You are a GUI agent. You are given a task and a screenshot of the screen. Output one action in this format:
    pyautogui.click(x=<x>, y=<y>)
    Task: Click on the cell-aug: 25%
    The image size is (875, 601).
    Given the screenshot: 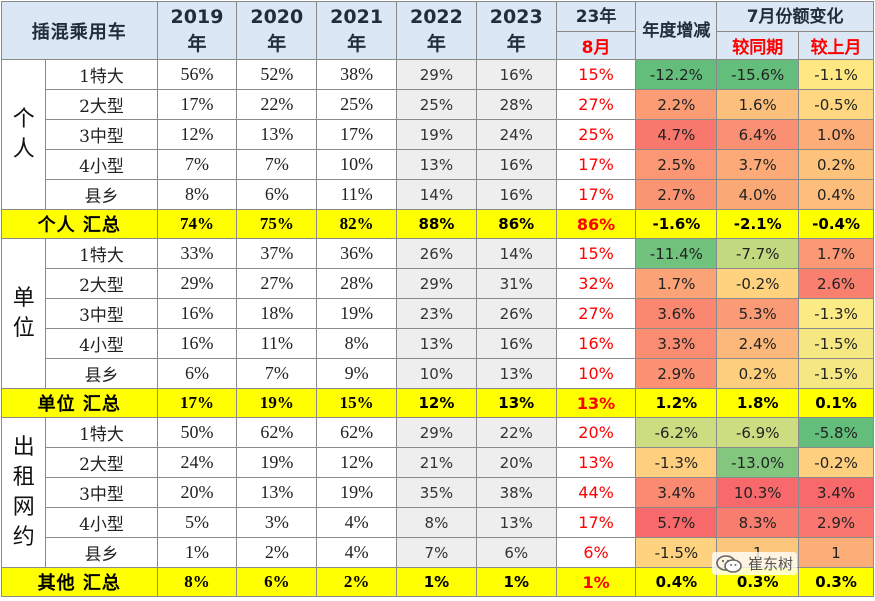 What is the action you would take?
    pyautogui.click(x=596, y=134)
    